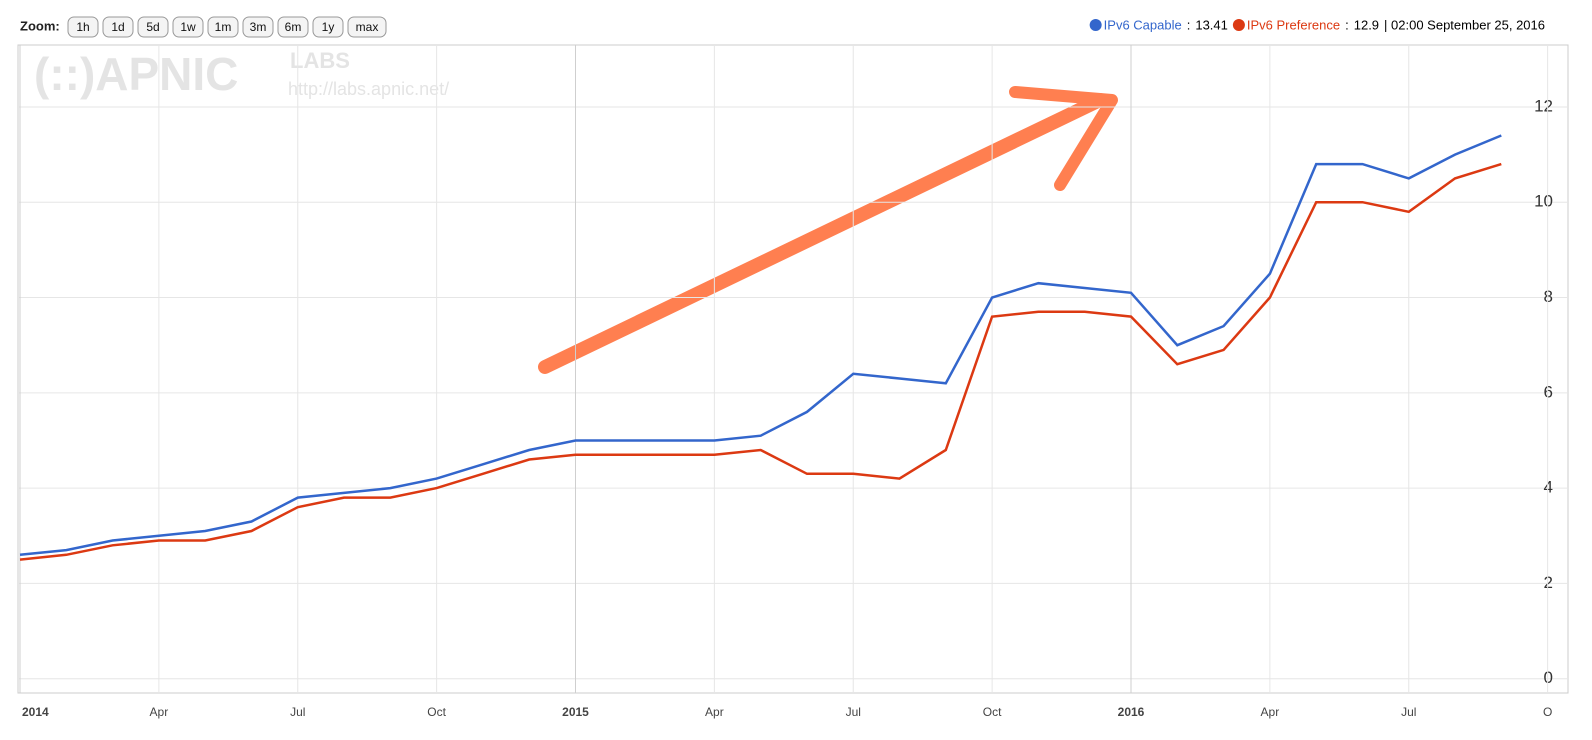 This screenshot has height=740, width=1592. I want to click on zoom-button-label: 5d, so click(152, 27).